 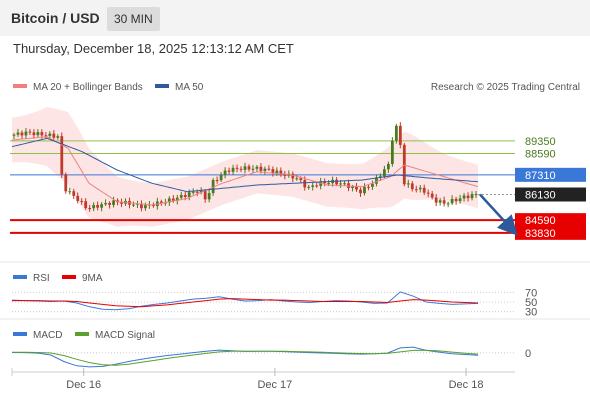 I want to click on resistance-2-label: 89350, so click(x=540, y=142).